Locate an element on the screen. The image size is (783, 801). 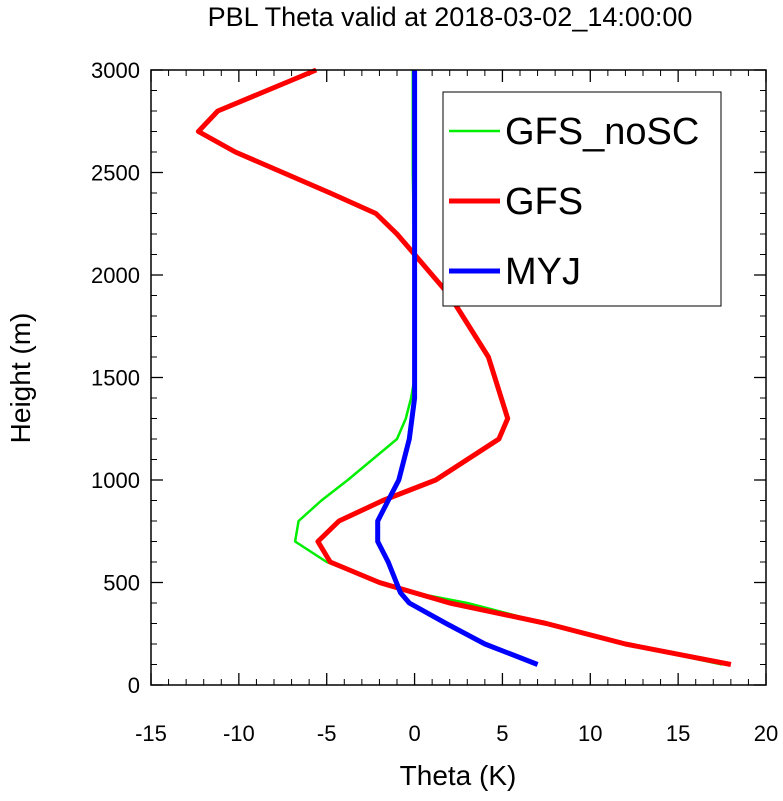
y-tick-label: 2500 is located at coordinates (115, 173).